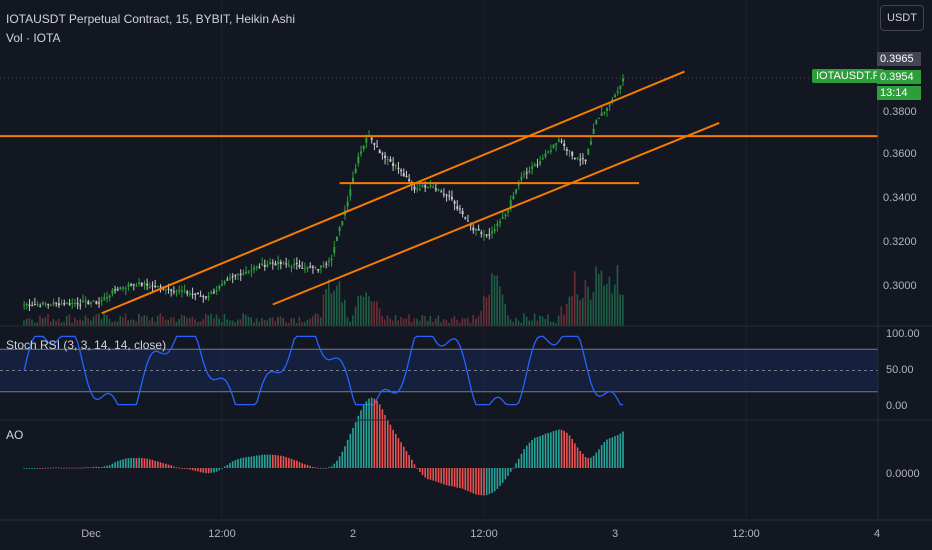 This screenshot has width=932, height=550. Describe the element at coordinates (91, 534) in the screenshot. I see `time-label: Dec` at that location.